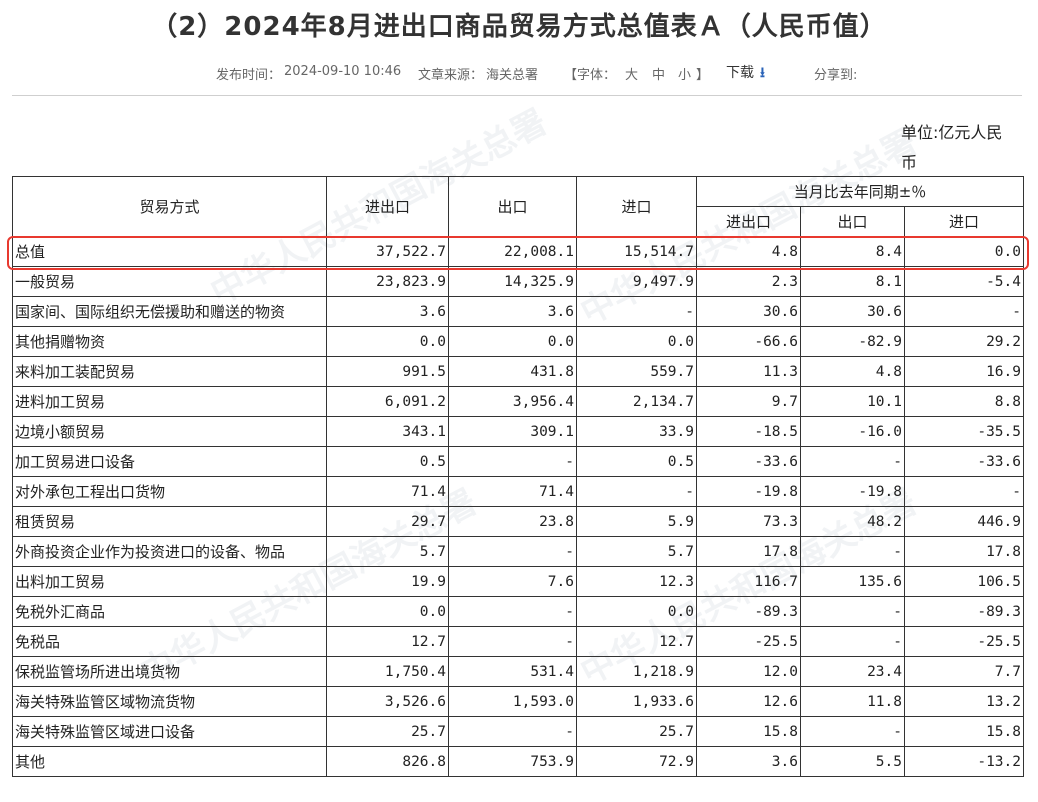 The width and height of the screenshot is (1038, 802). I want to click on value-cell-yoy-import: -33.6, so click(964, 461).